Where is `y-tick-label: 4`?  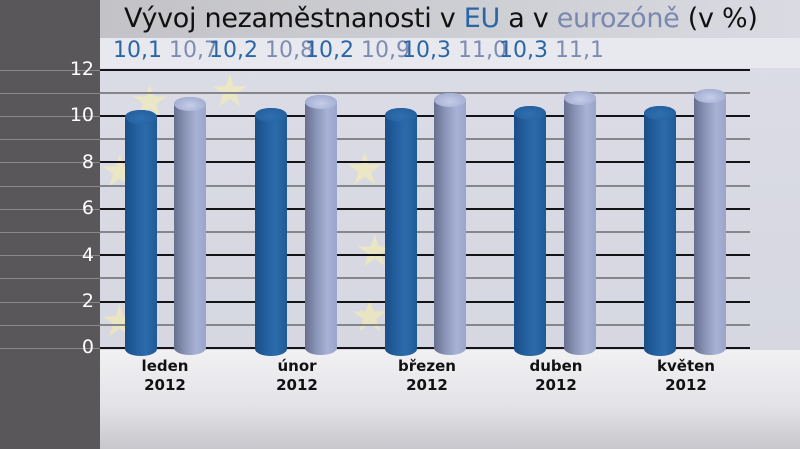 y-tick-label: 4 is located at coordinates (87, 255).